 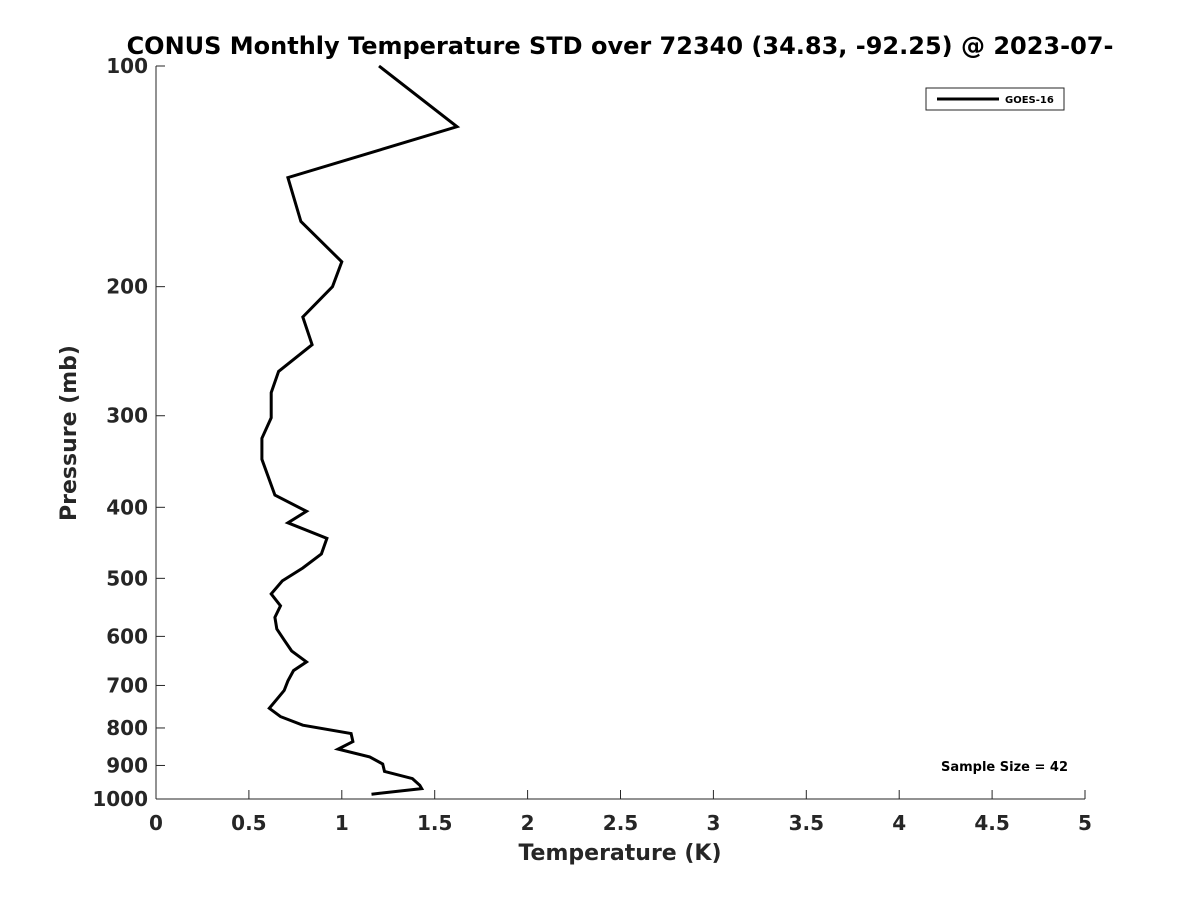 What do you see at coordinates (127, 636) in the screenshot?
I see `y-tick-label: 600` at bounding box center [127, 636].